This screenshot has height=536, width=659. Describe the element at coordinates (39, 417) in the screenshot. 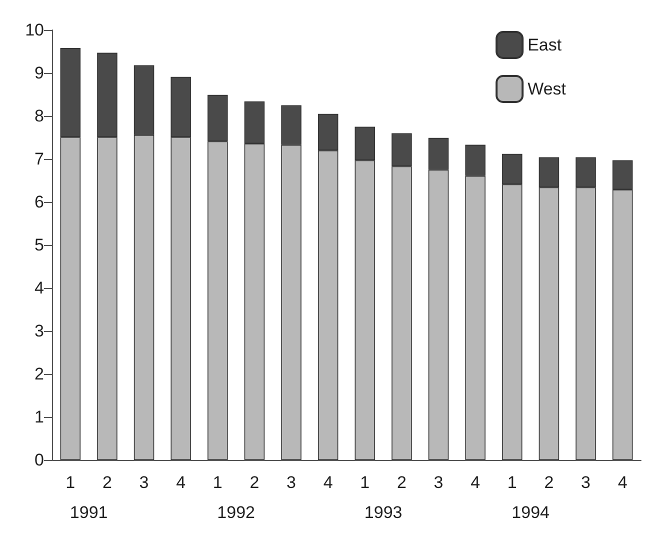

I see `y-tick-label: 1` at that location.